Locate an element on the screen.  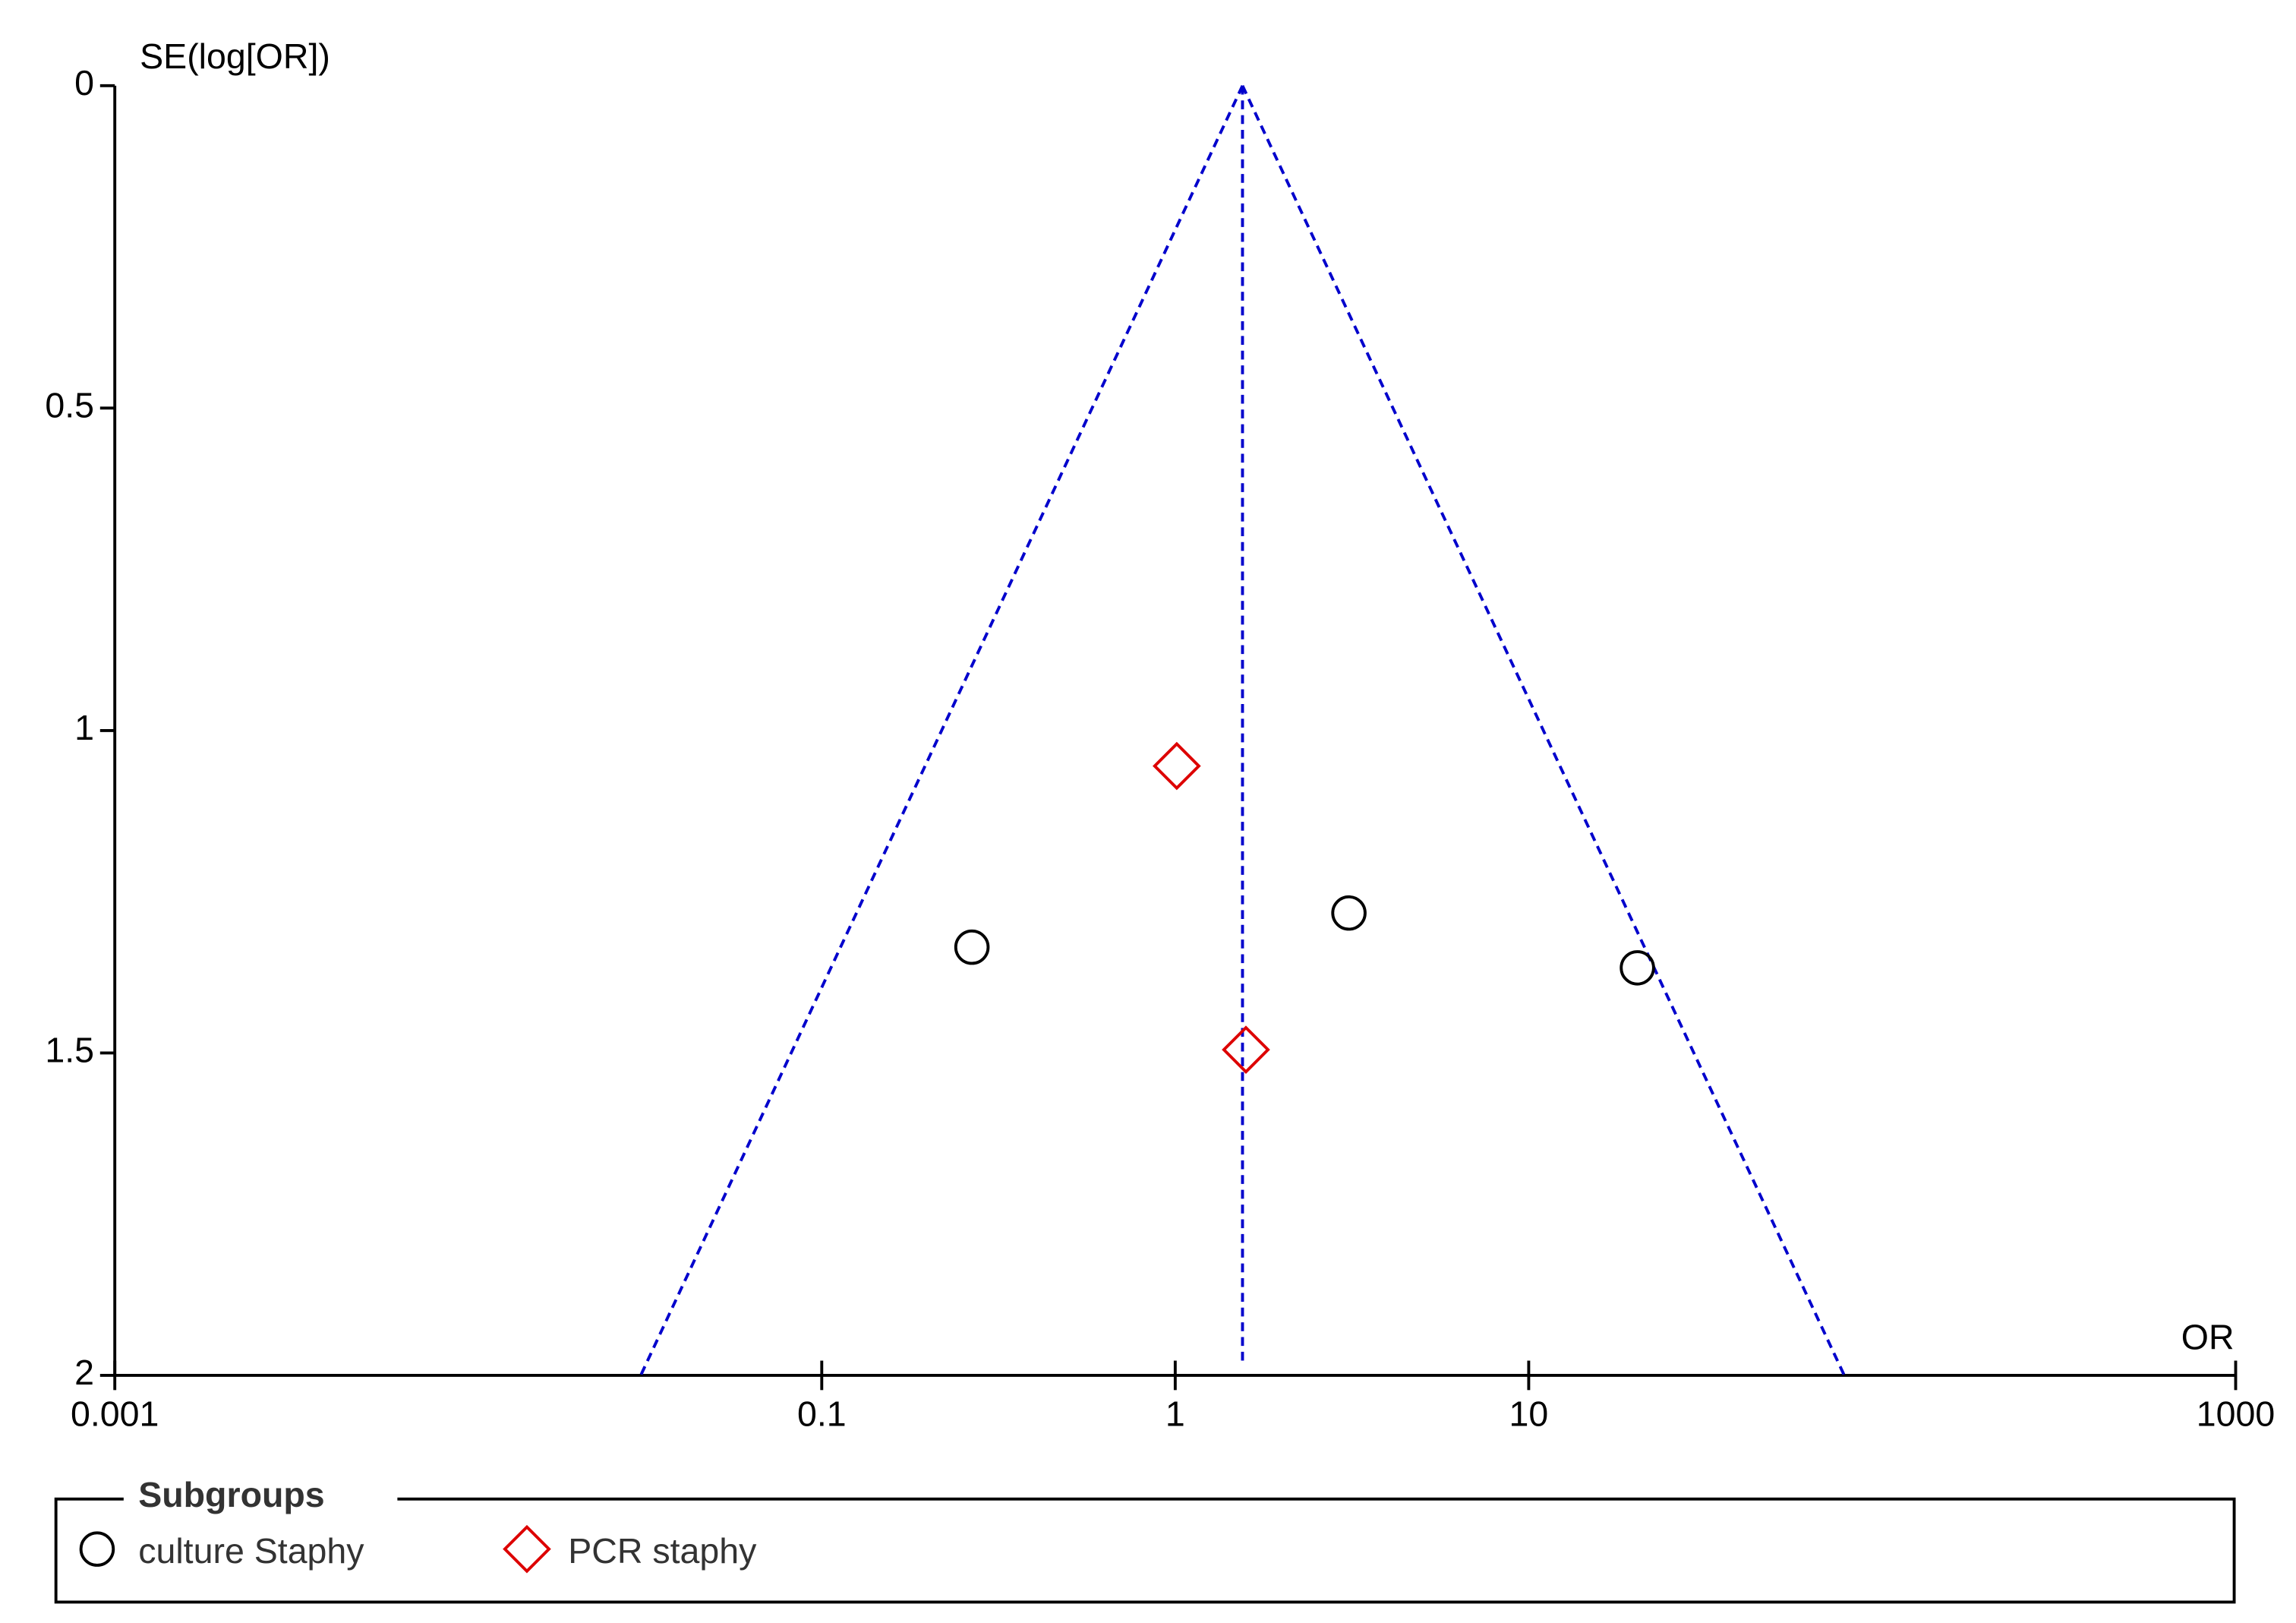
legend-title: Subgroups is located at coordinates (231, 1494).